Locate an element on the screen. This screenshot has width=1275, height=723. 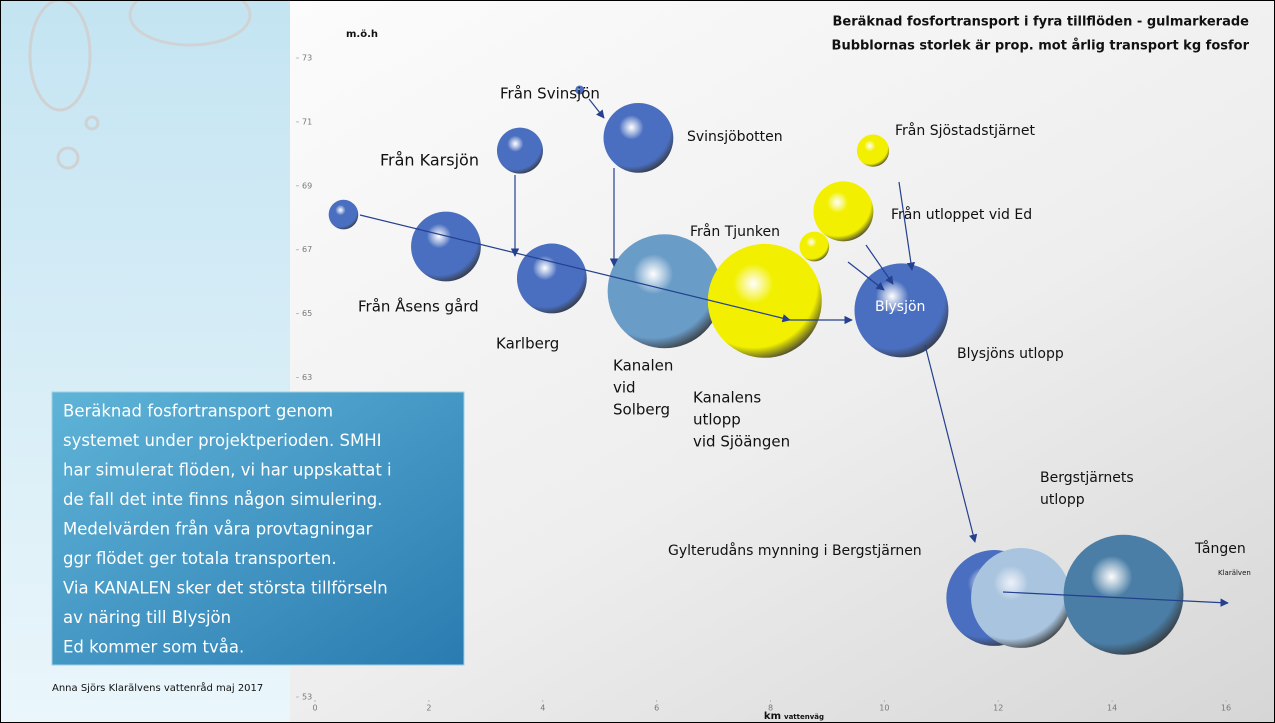
bubble-label: Från utloppet vid Ed is located at coordinates (961, 214).